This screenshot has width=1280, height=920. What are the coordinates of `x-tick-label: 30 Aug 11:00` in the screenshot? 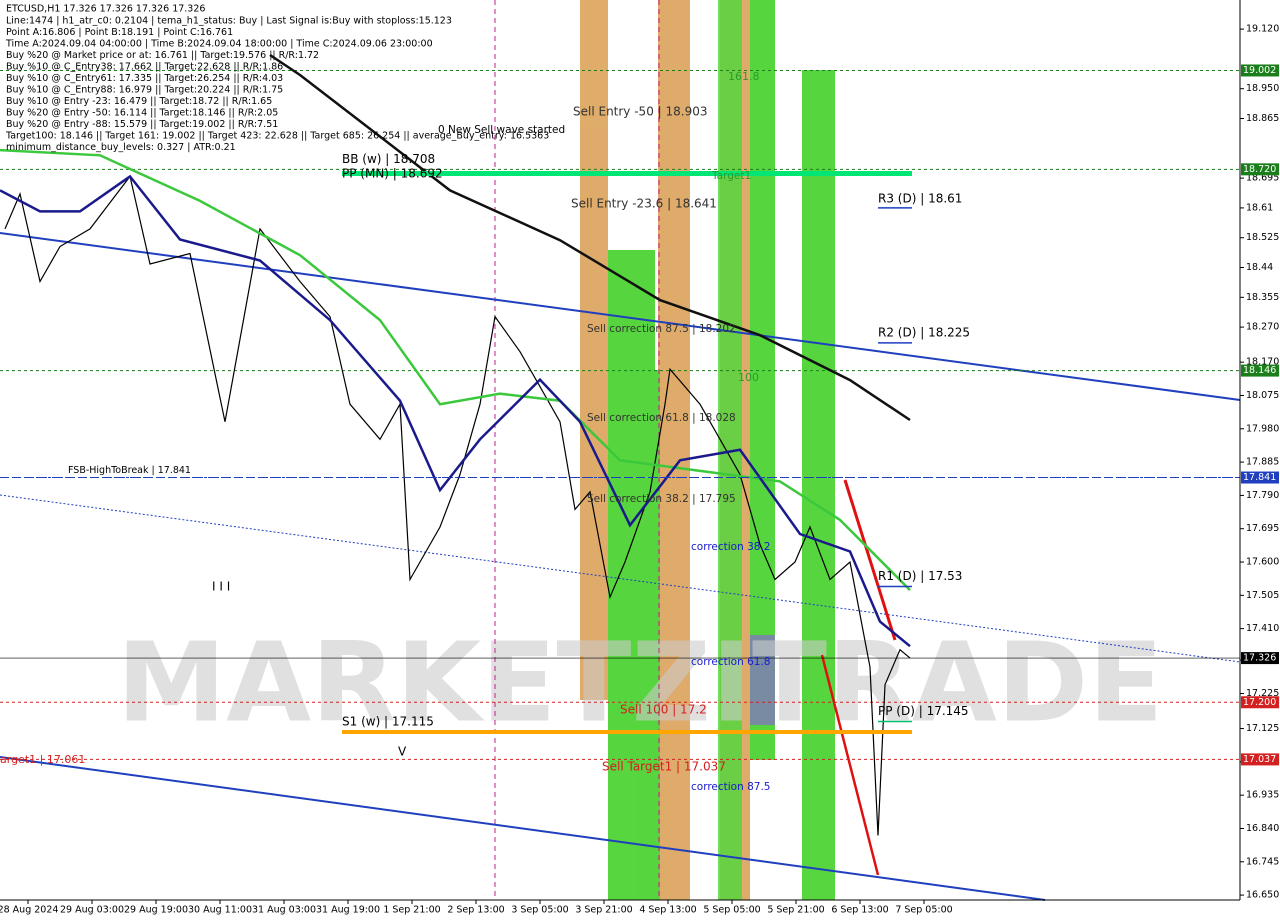 It's located at (220, 910).